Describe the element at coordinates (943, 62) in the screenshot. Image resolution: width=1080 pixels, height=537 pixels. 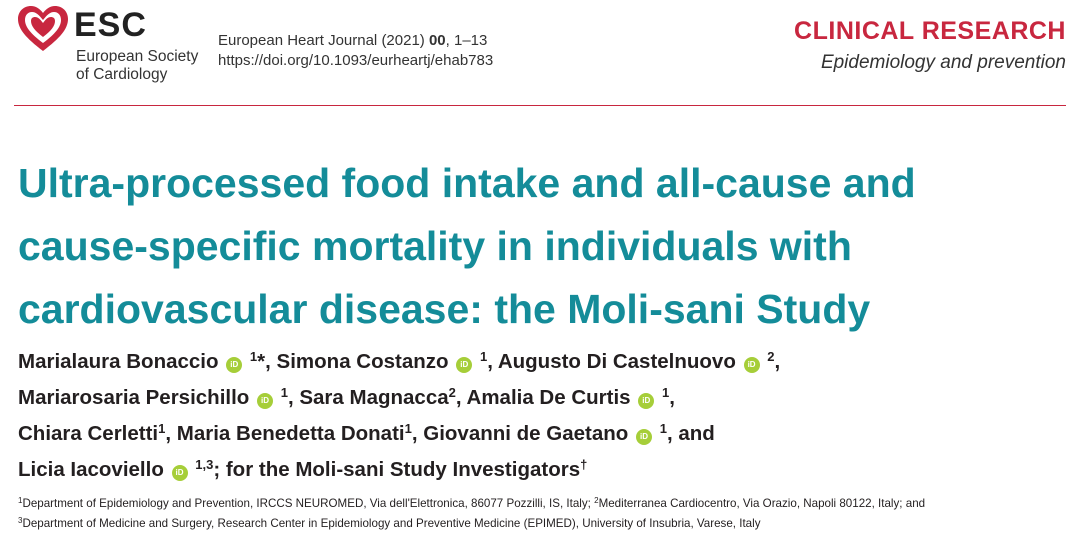
I see `section-subtitle: Epidemiology and prevention` at that location.